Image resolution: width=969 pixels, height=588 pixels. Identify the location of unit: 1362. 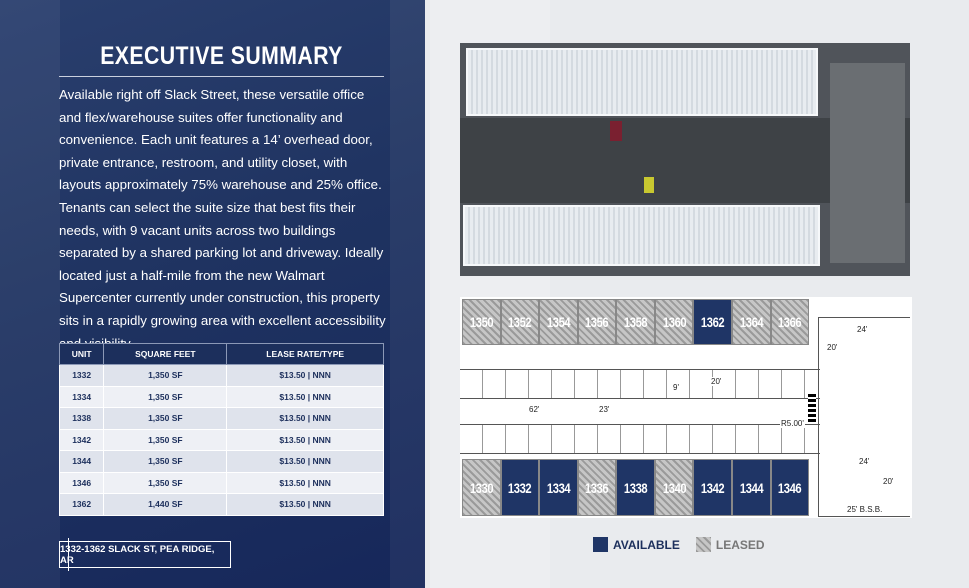
(712, 322).